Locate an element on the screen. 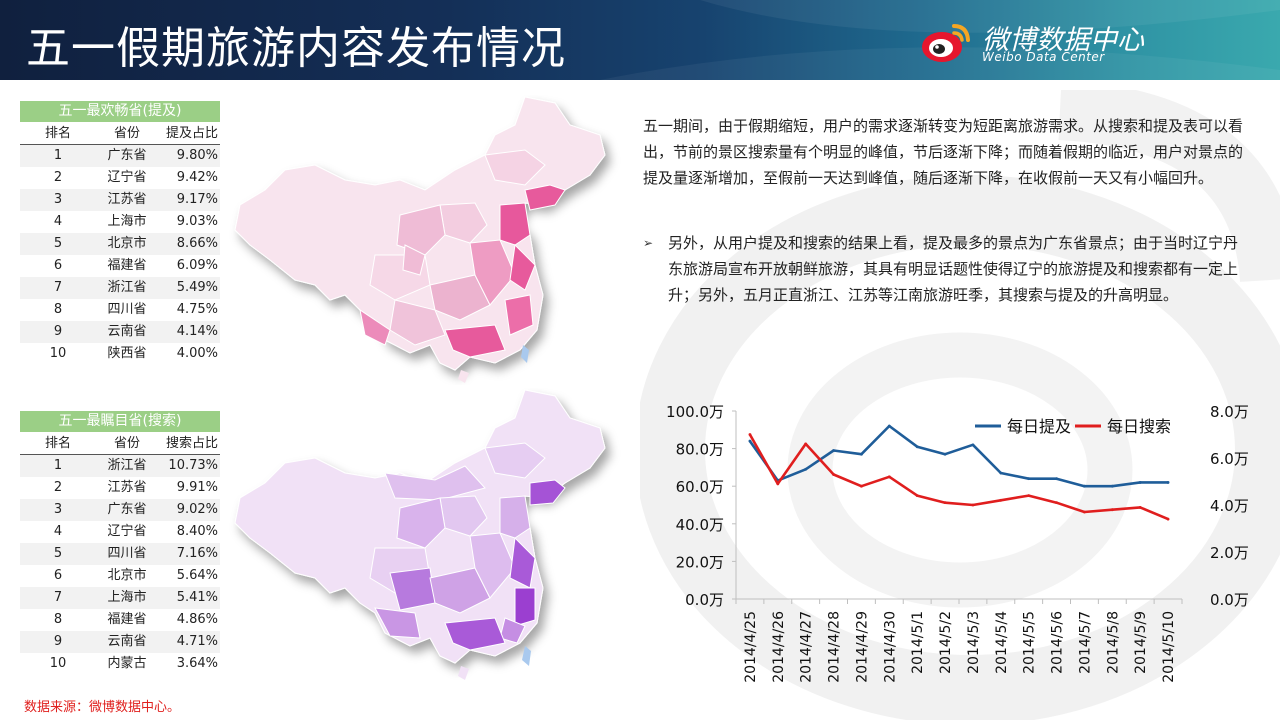 This screenshot has height=720, width=1280. table-row: 6 北京市 5.64% is located at coordinates (120, 576).